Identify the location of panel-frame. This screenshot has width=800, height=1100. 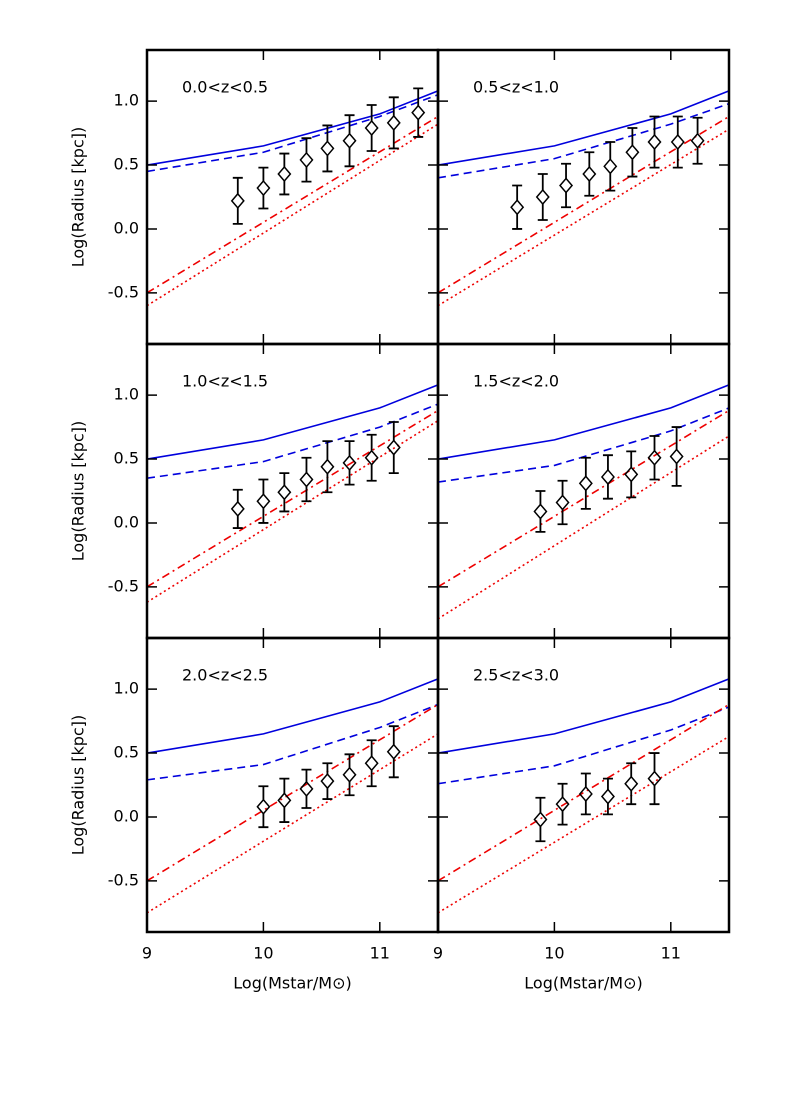
(583, 785).